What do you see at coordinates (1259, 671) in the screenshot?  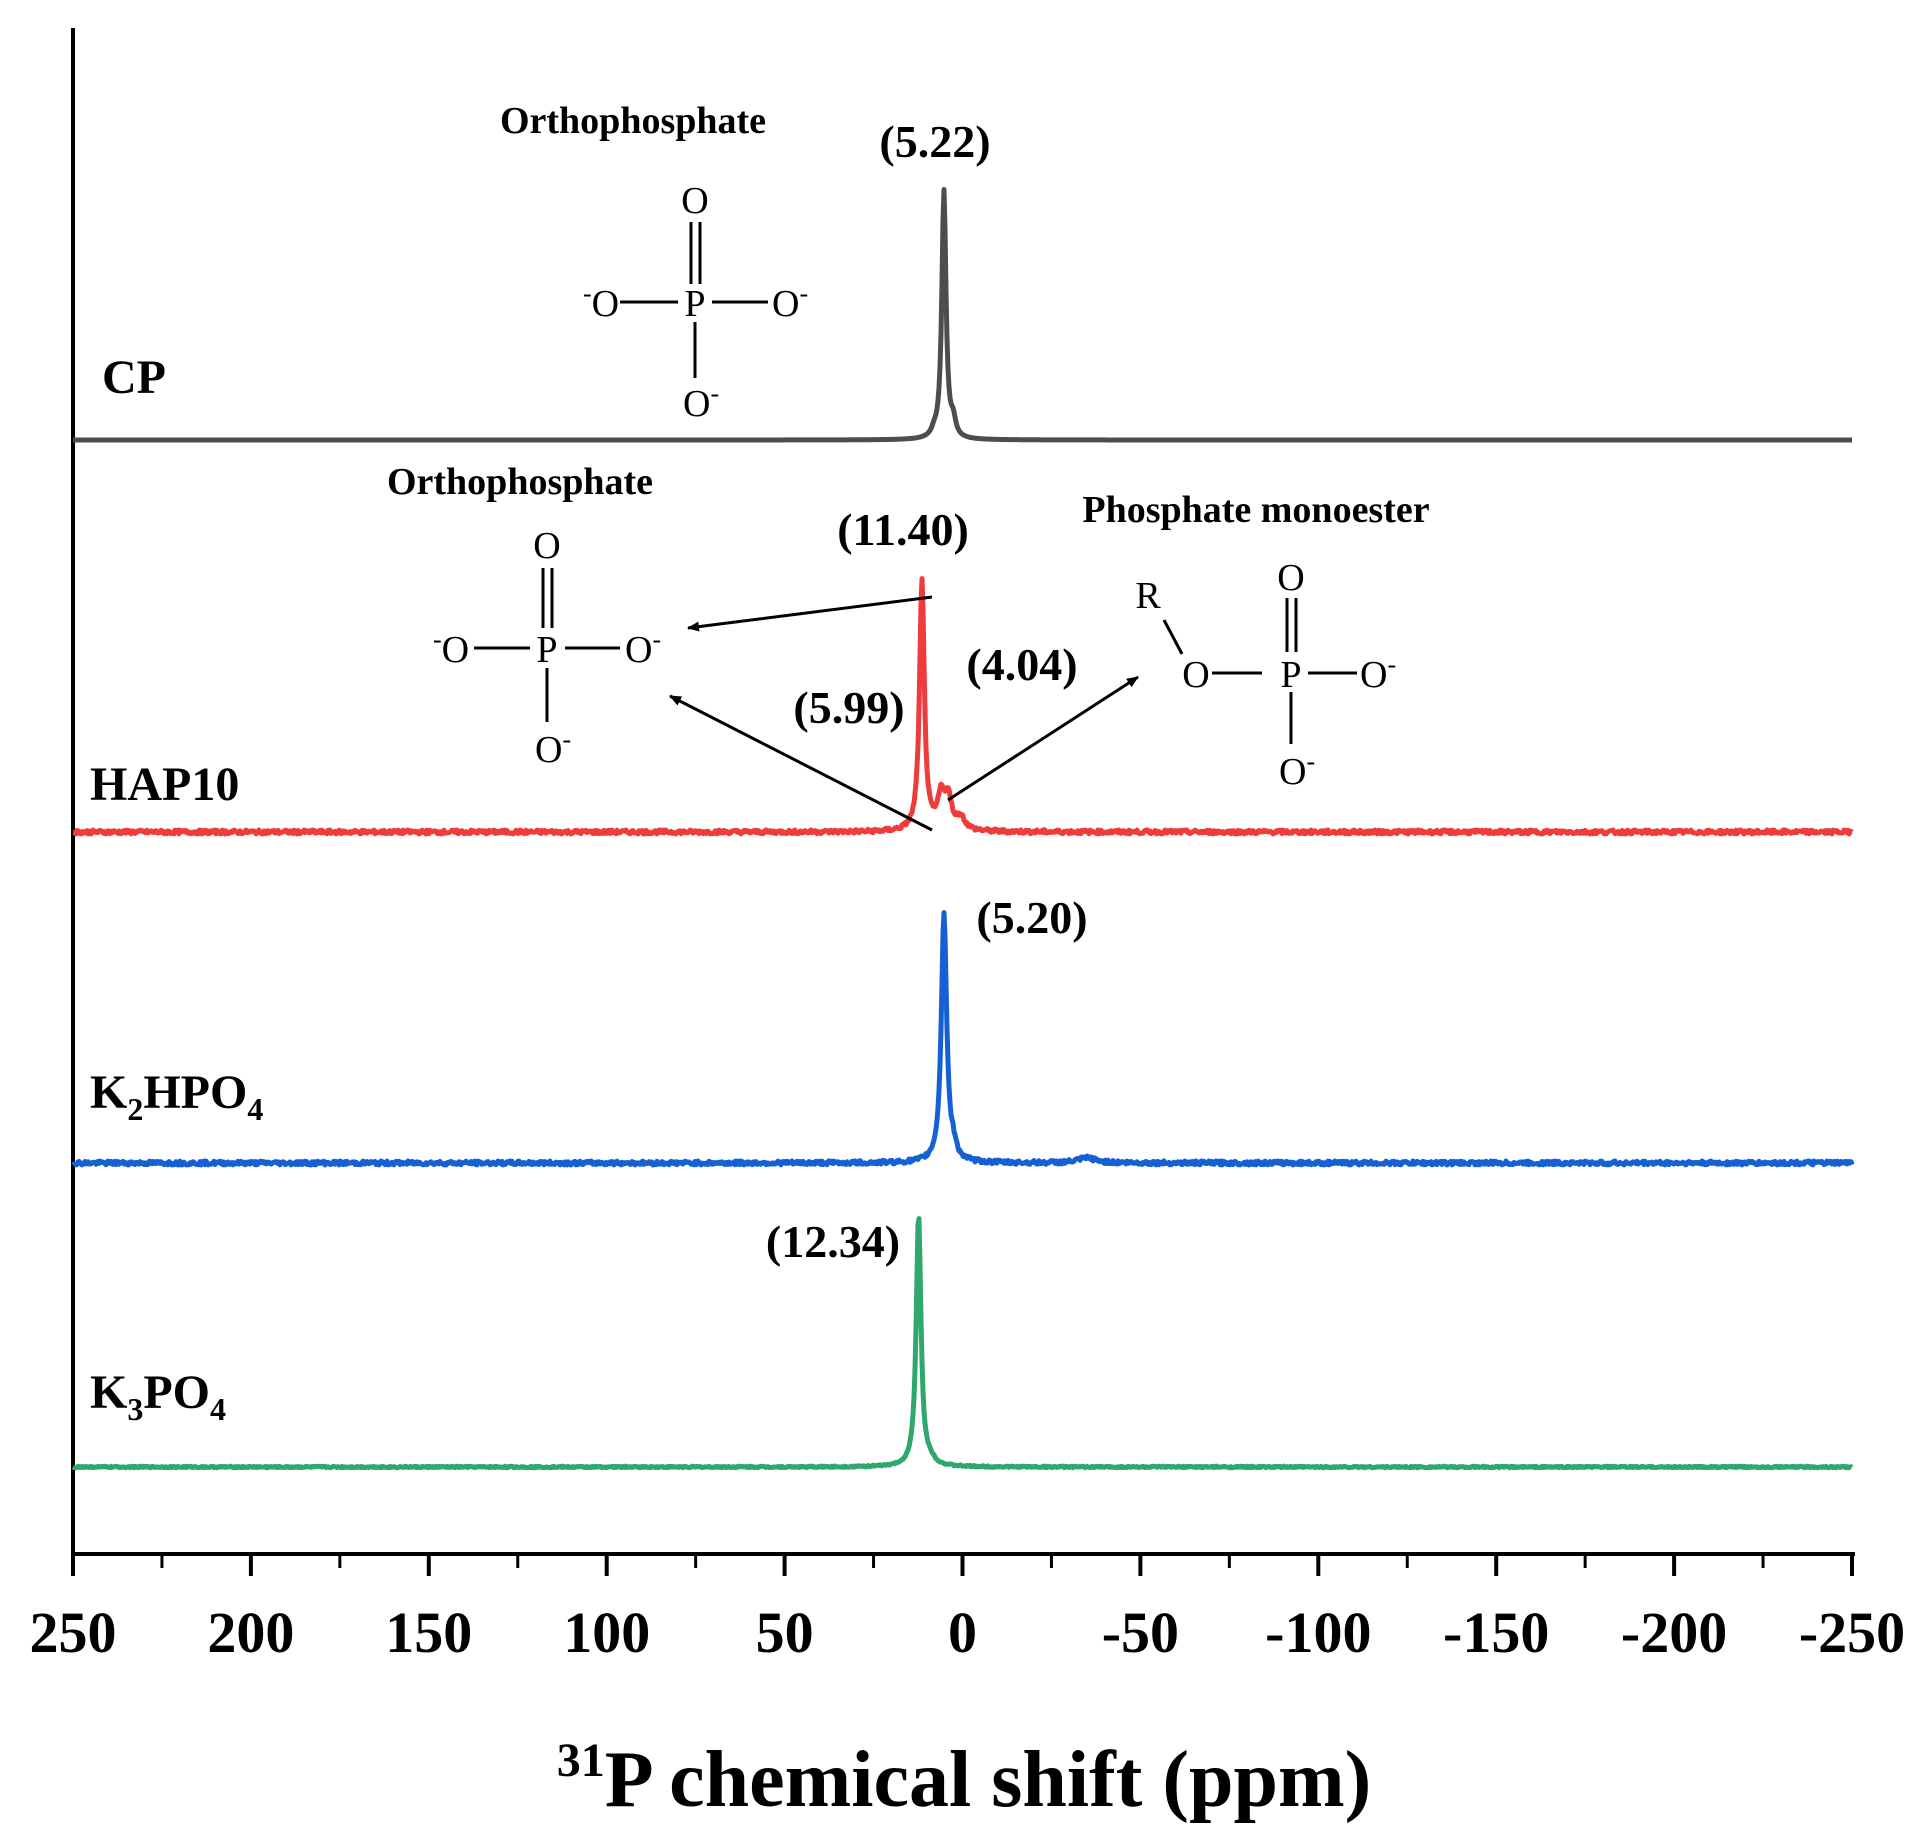 I see `monoester-structure` at bounding box center [1259, 671].